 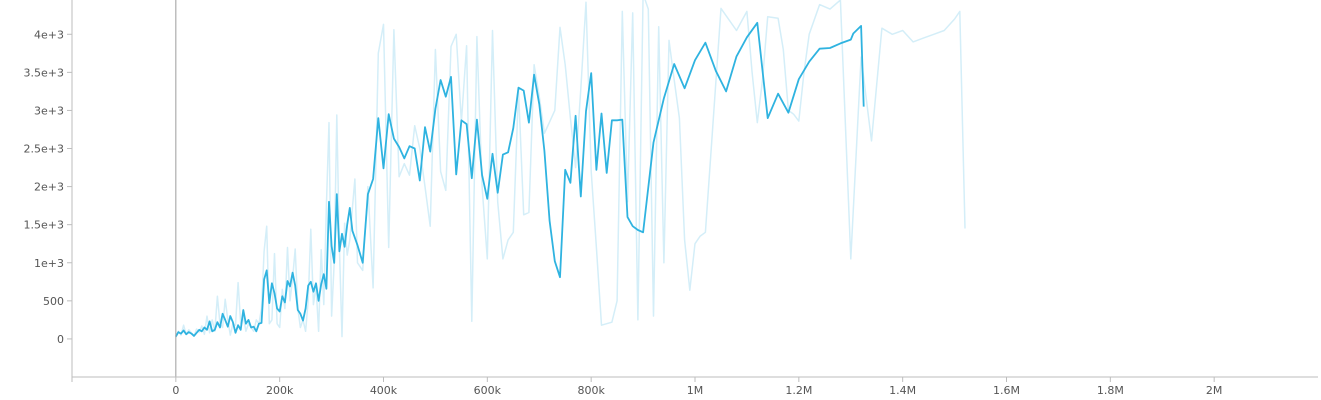 I want to click on x-tick-label: 200k, so click(x=280, y=390).